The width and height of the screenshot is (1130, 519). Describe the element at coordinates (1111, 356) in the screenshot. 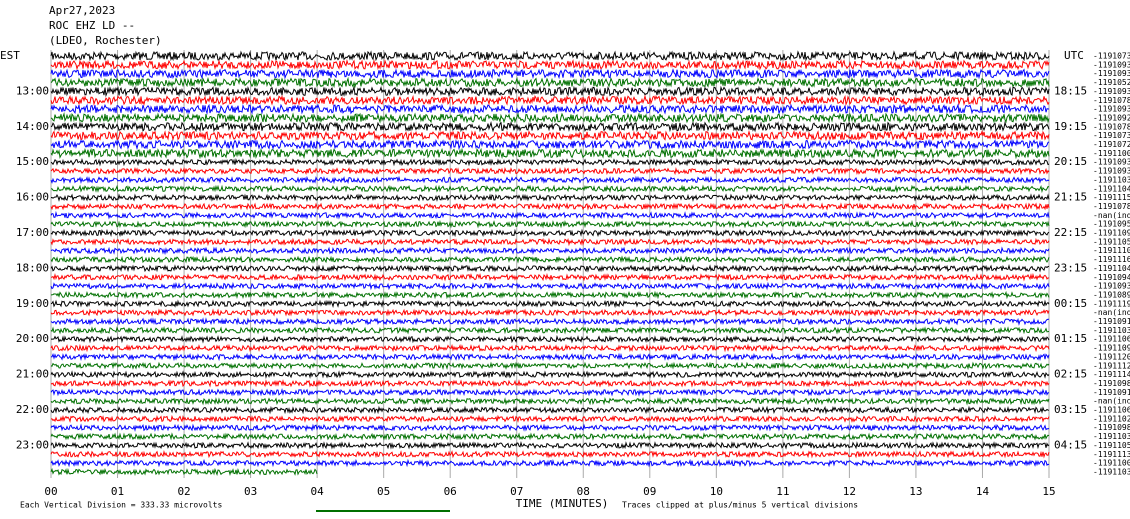

I see `trace-offset: -1191120` at that location.